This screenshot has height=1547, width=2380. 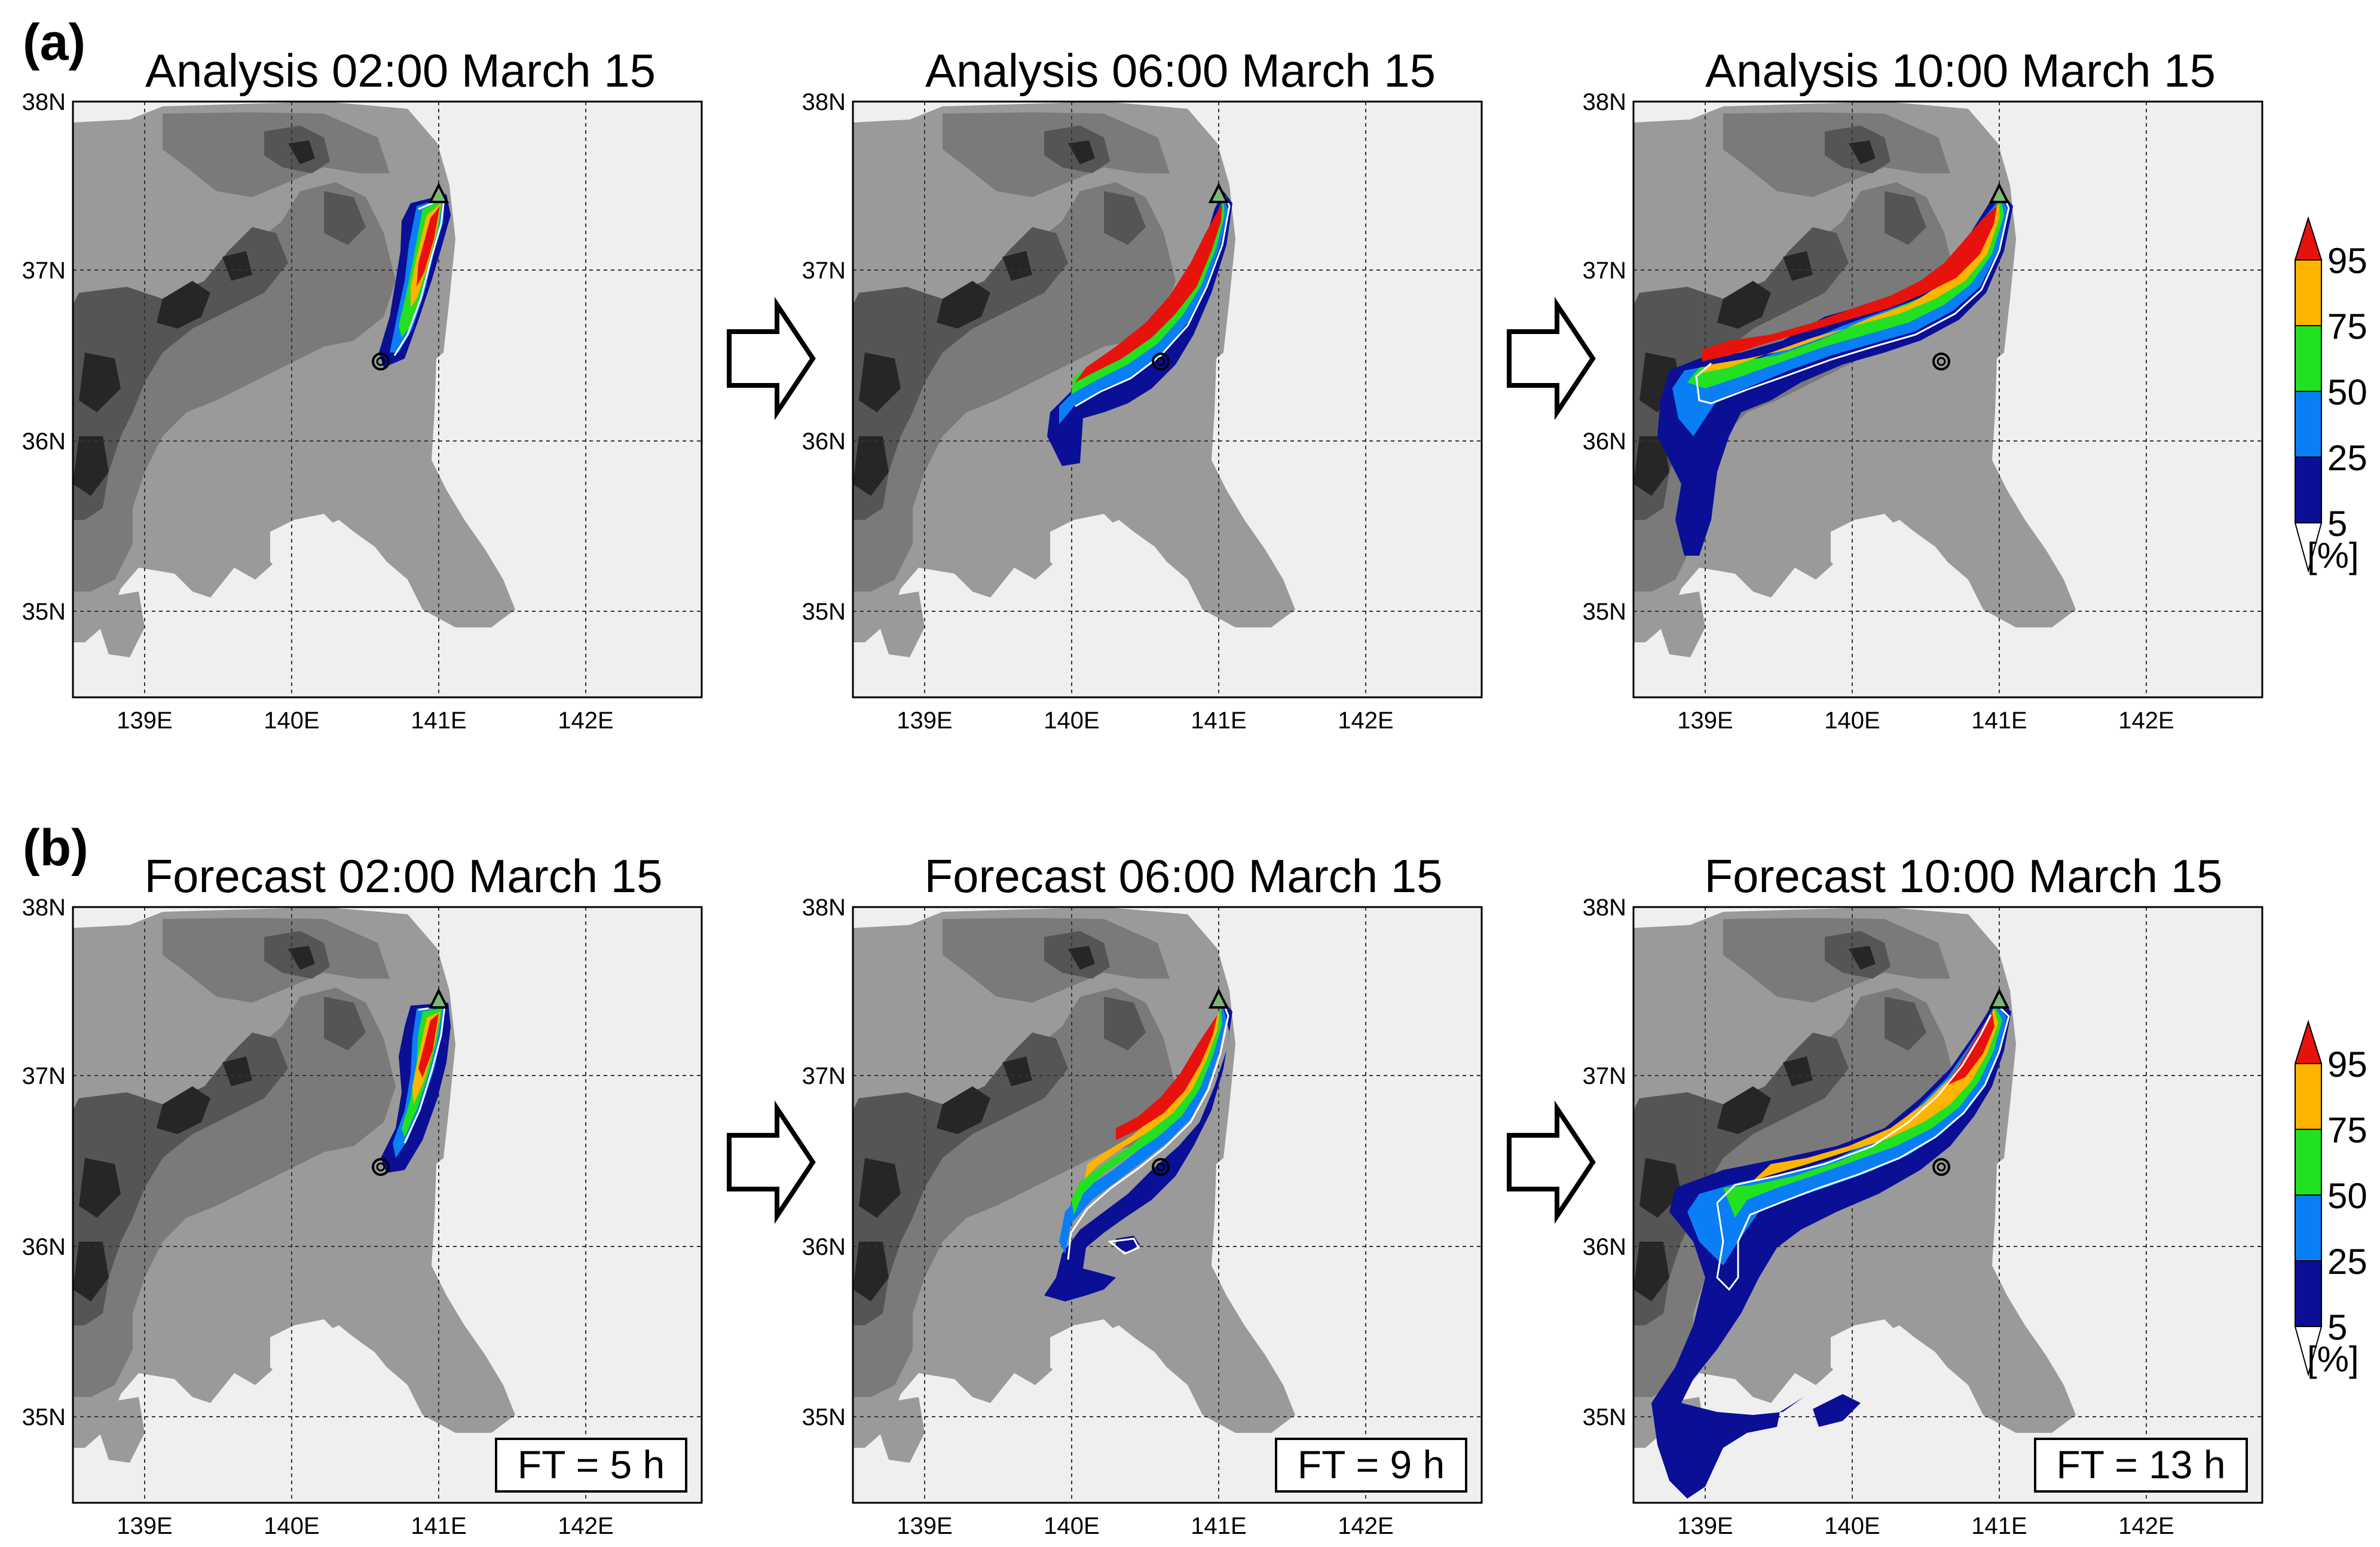 I want to click on map-panel-forecast-0200: FT = 5 h, so click(x=387, y=1205).